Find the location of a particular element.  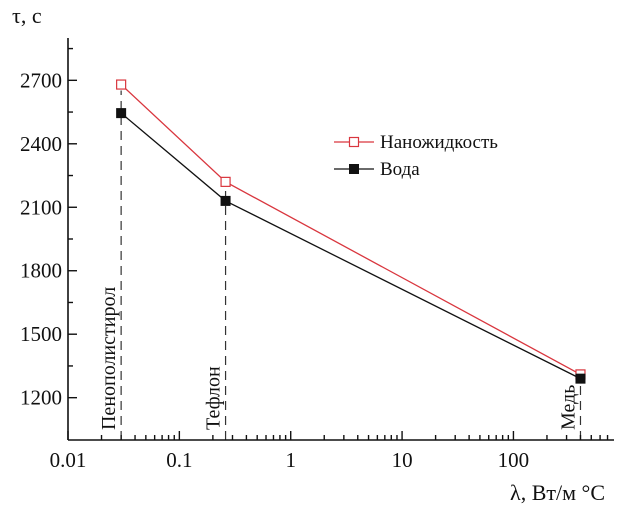

legend-item: Наножидкость is located at coordinates (416, 142).